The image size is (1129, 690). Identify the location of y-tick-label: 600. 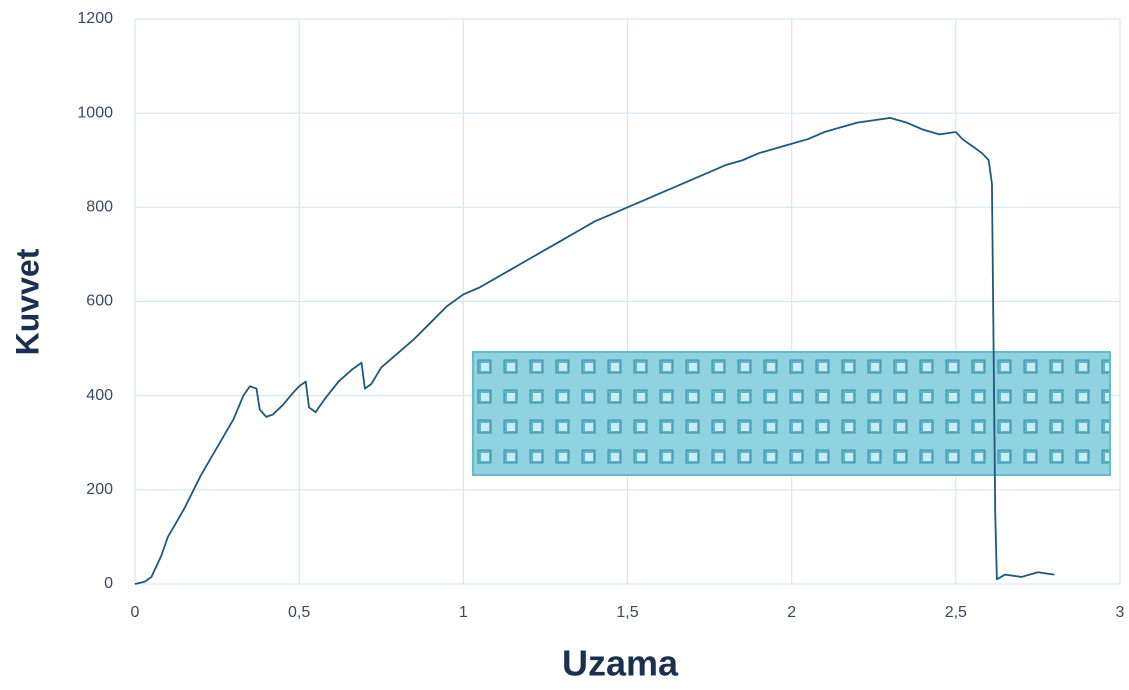
(99, 301).